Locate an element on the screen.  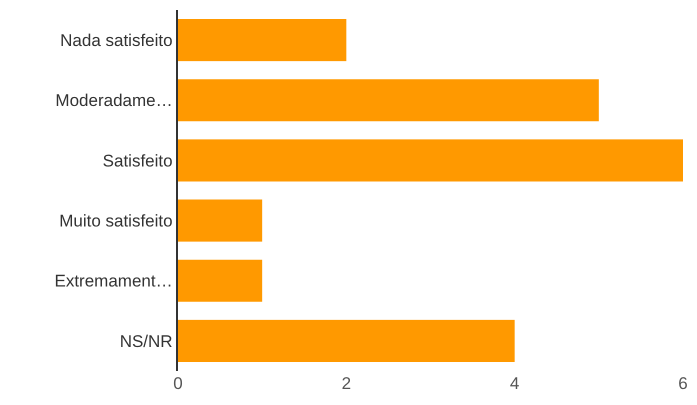
y-tick-label: Satisfeito is located at coordinates (137, 160).